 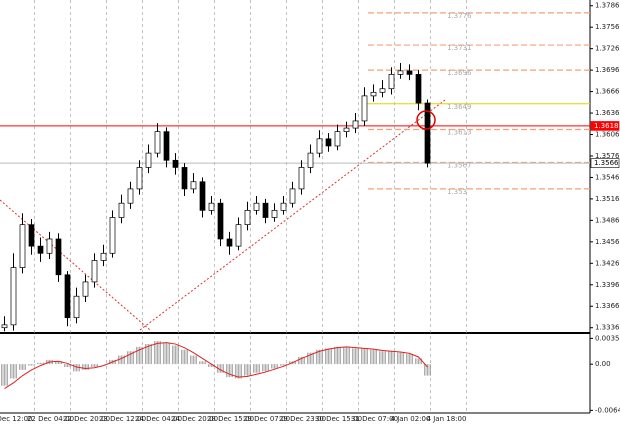 I want to click on x-tick-label: 23 Dec 12:00, so click(x=122, y=419).